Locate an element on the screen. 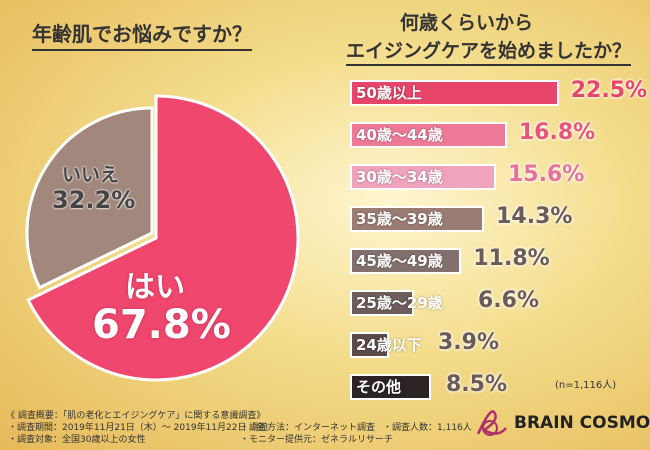 This screenshot has width=650, height=450. bar-category-label: 45歳〜49歳 is located at coordinates (399, 261).